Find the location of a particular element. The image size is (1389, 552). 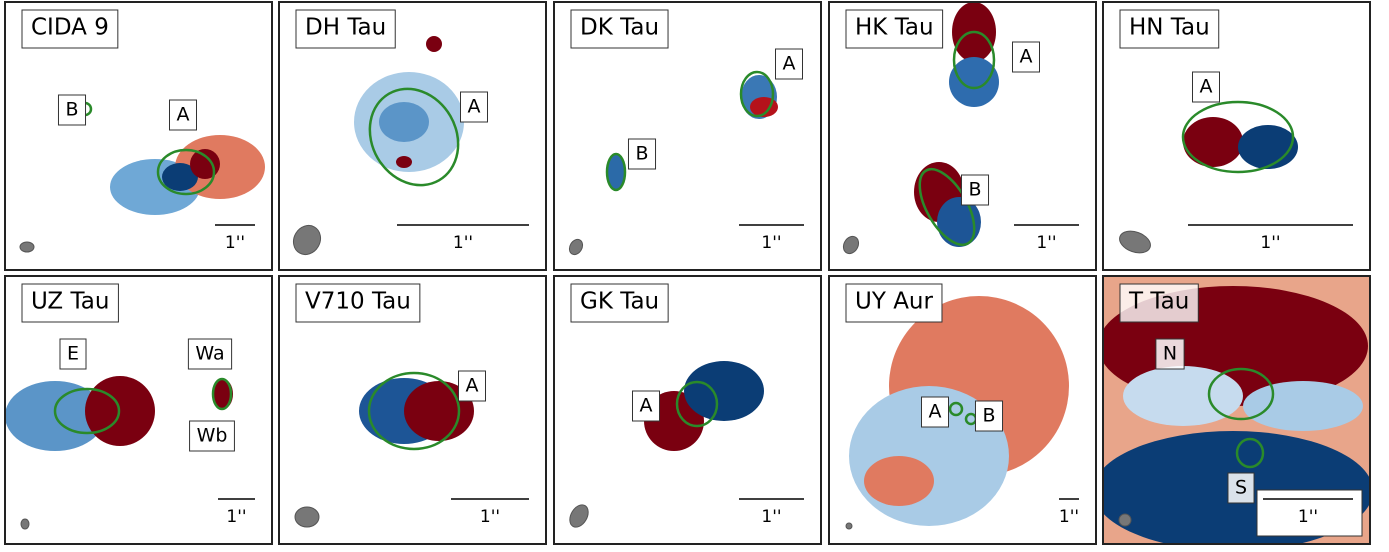

map: 1'' UZ Tau E Wa Wb is located at coordinates (138, 410).